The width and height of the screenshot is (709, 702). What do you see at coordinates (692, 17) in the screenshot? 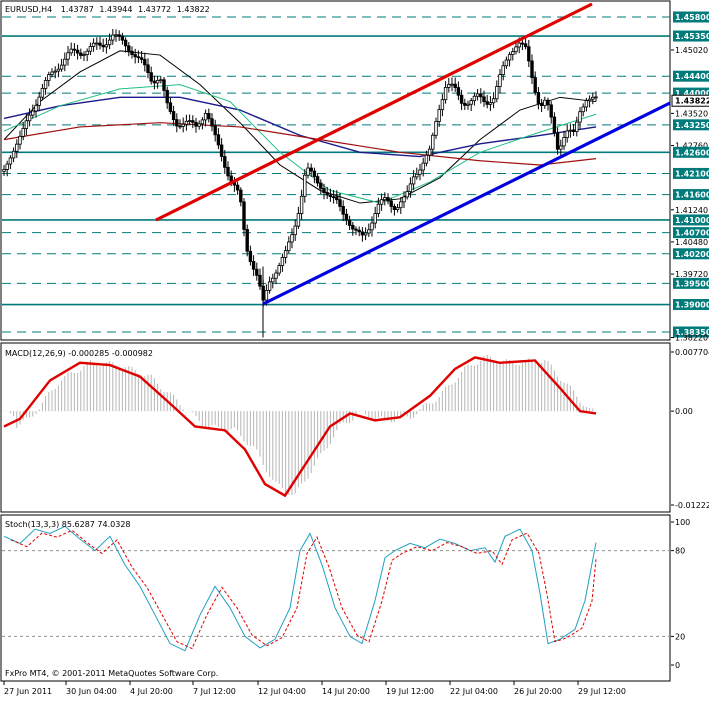
I see `level-tag-label: 1.45800` at bounding box center [692, 17].